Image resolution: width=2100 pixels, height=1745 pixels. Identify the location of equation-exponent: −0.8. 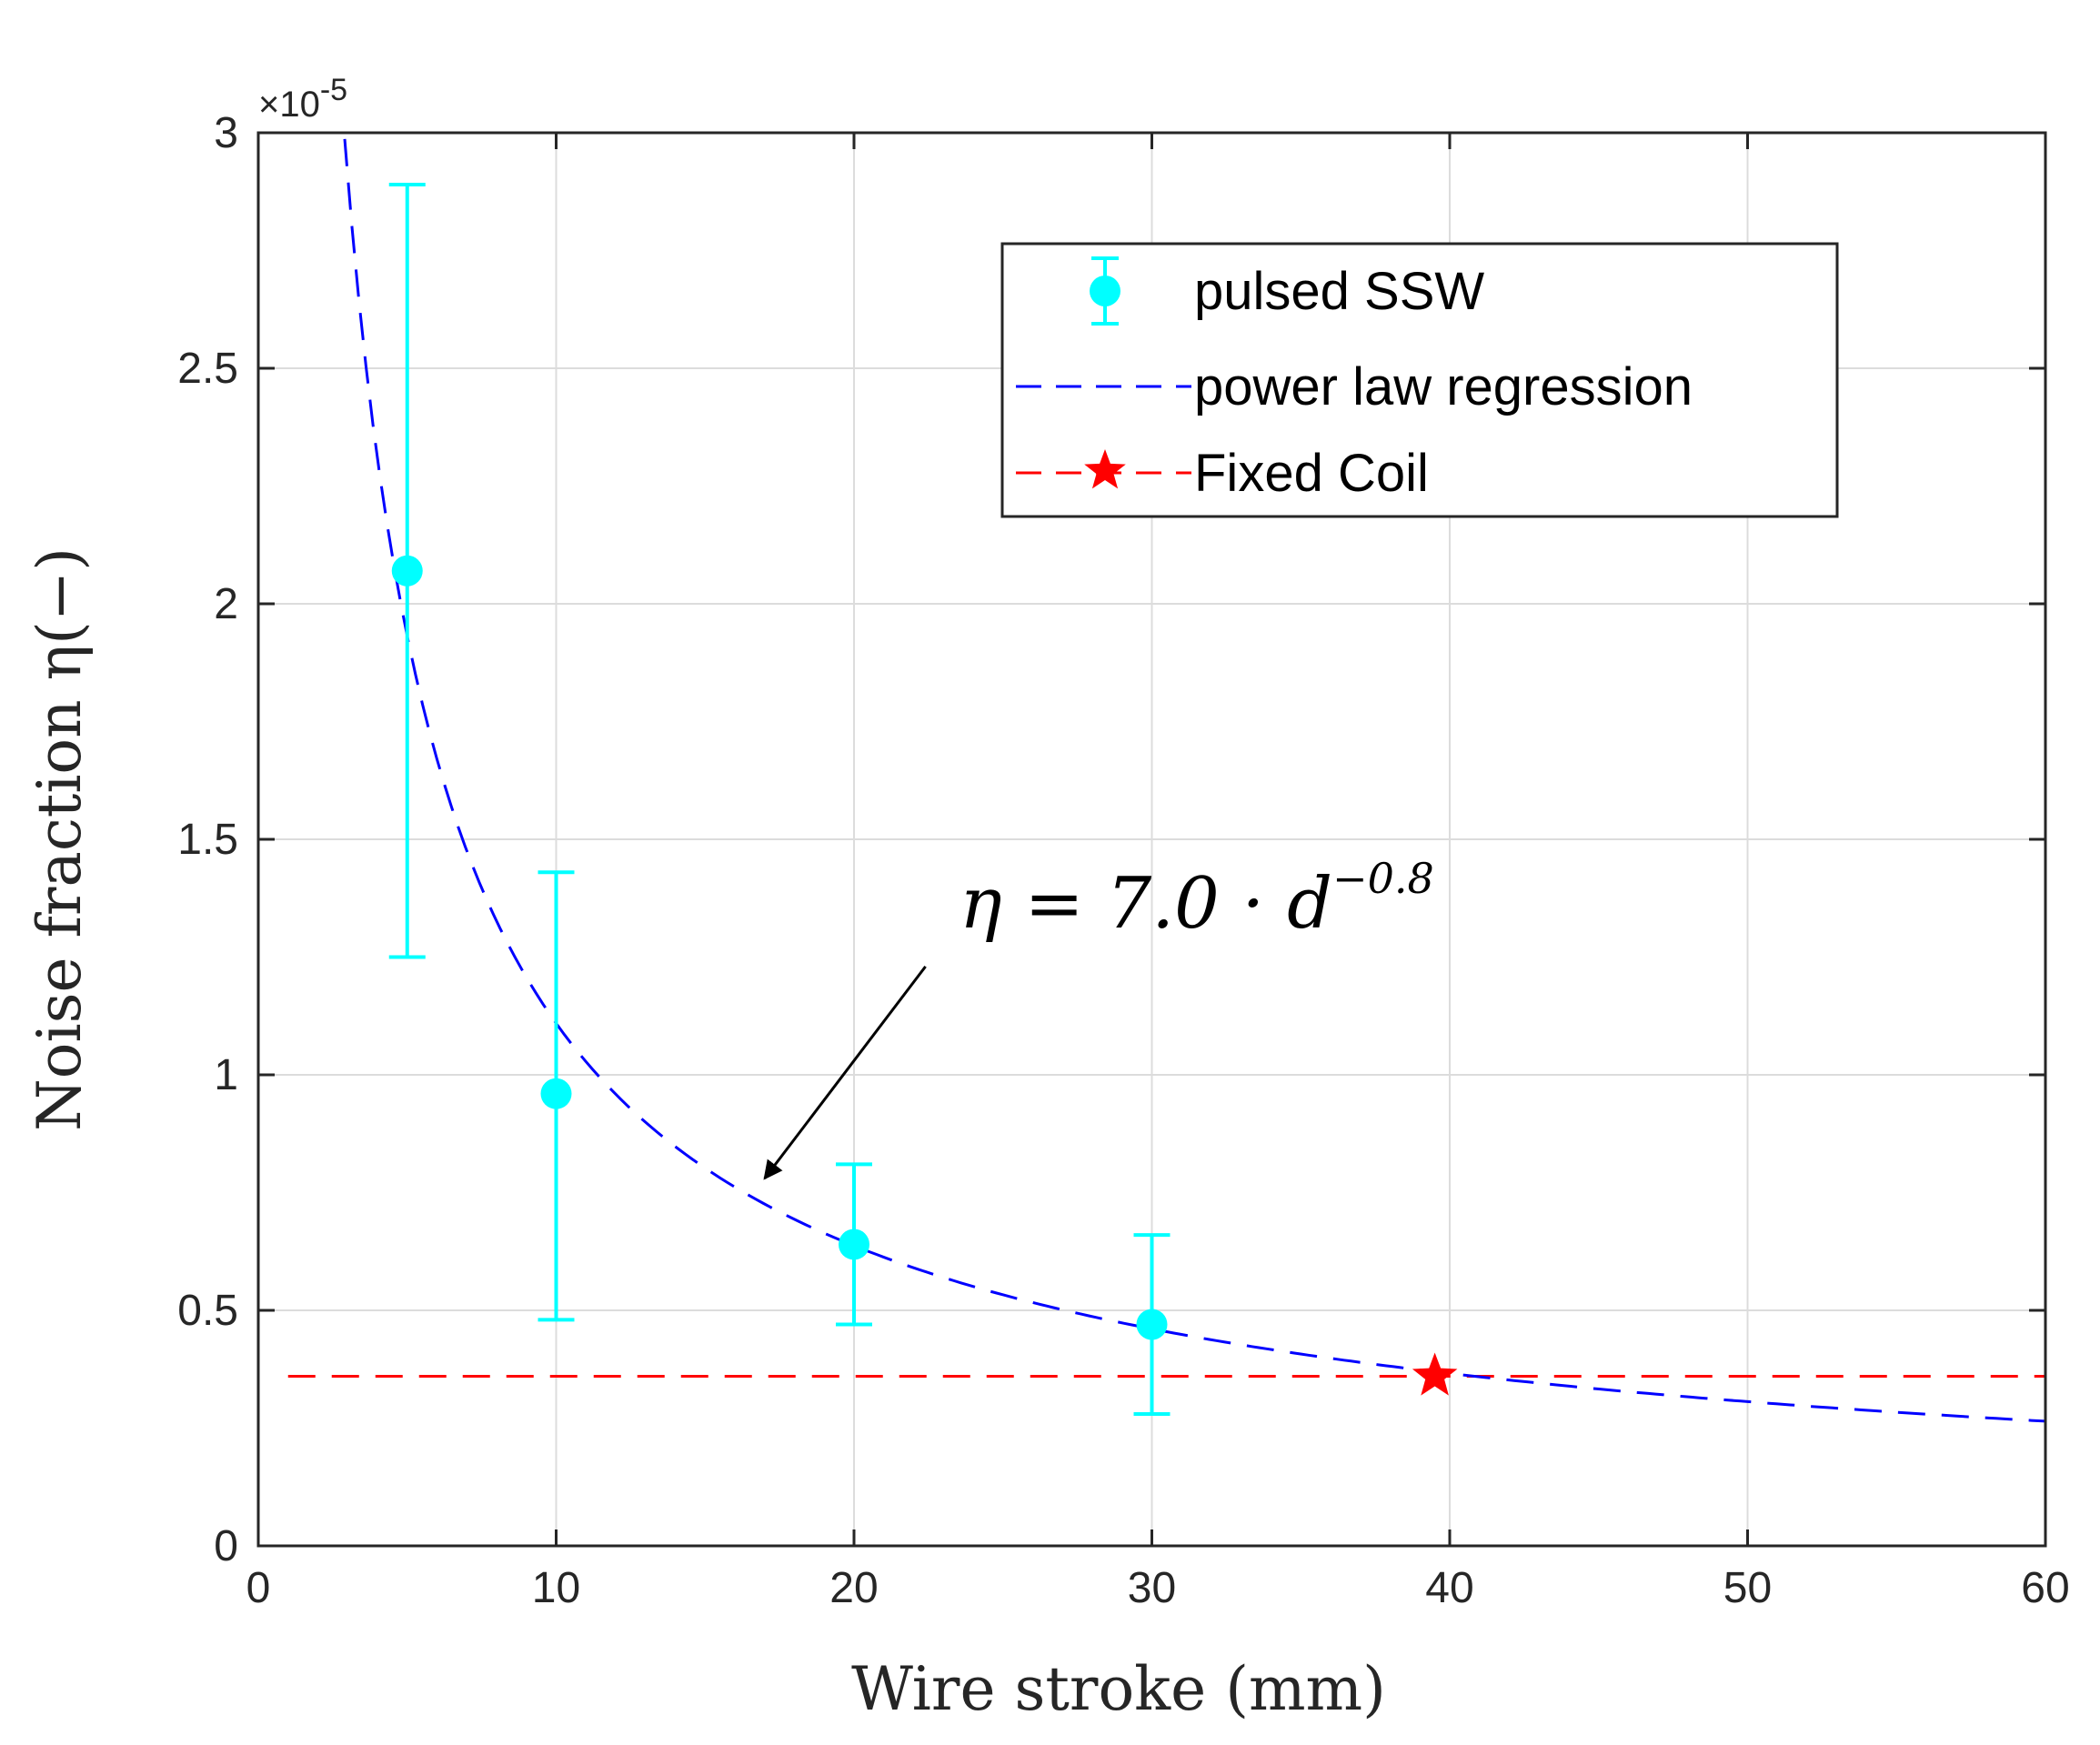
(1383, 878).